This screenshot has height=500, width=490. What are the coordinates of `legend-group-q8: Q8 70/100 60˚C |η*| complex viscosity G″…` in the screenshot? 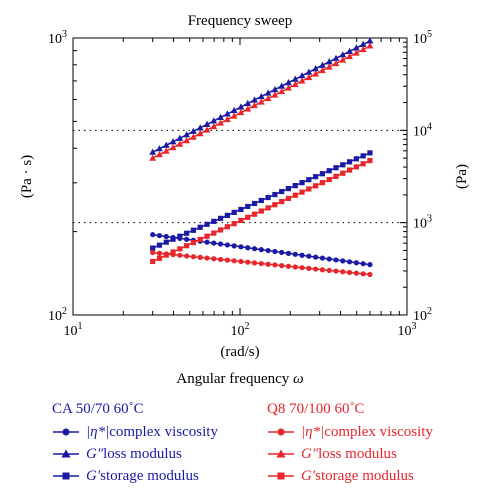 It's located at (350, 442).